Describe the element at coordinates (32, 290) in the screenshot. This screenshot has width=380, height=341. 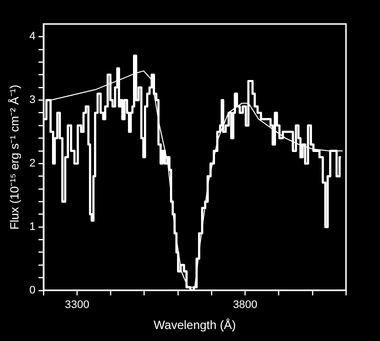
I see `y-tick-label: 0` at that location.